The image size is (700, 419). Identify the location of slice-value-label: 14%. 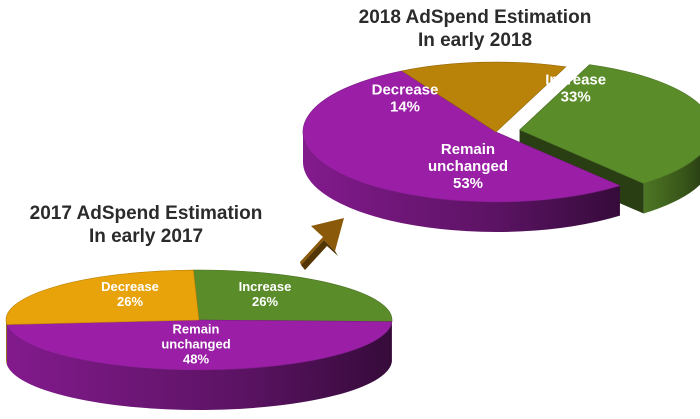
(405, 107).